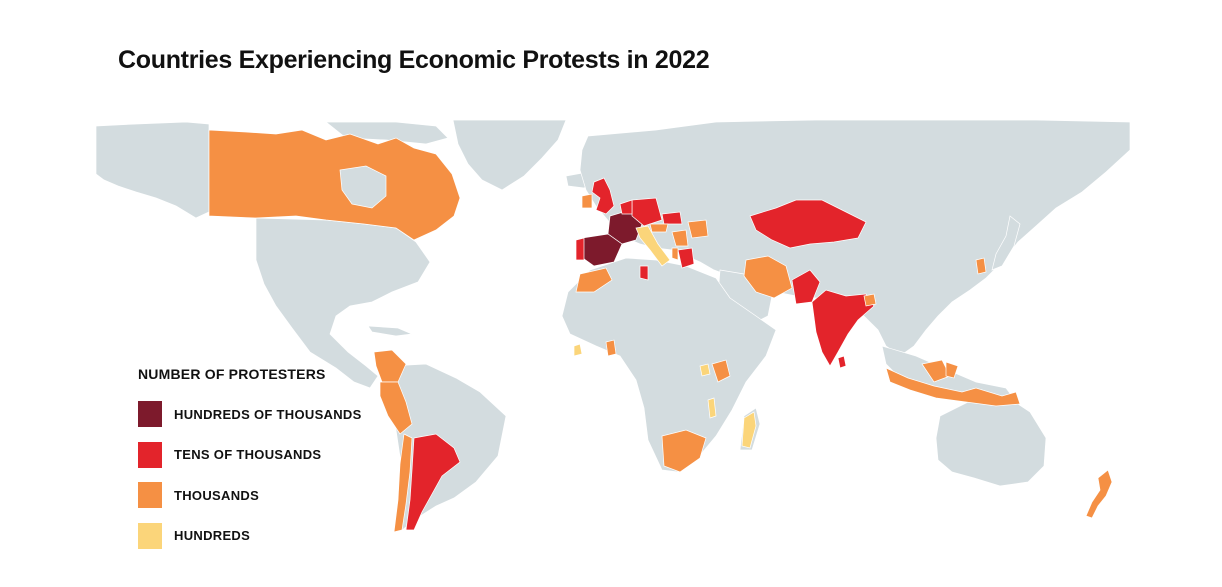 The width and height of the screenshot is (1222, 587). I want to click on legend-item-thousands: THOUSANDS, so click(250, 495).